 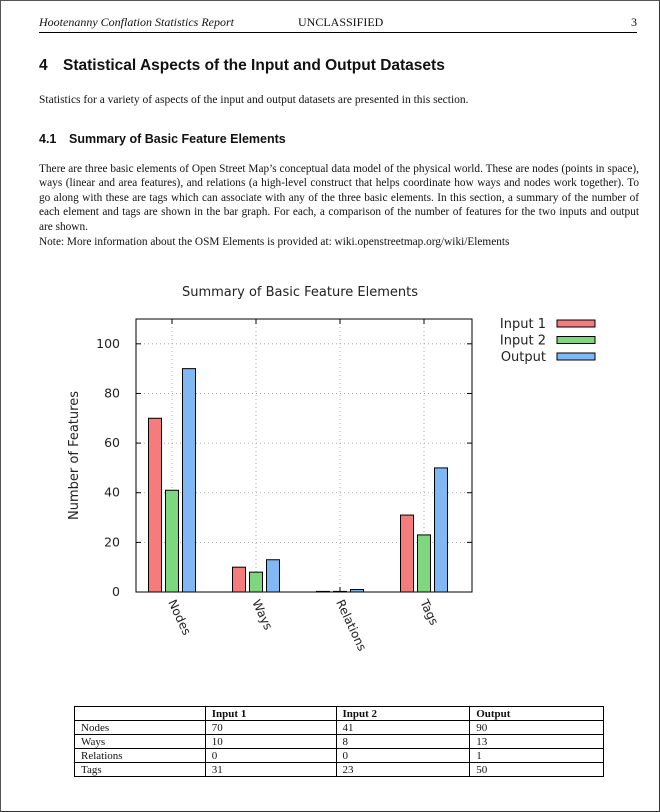 What do you see at coordinates (136, 22) in the screenshot?
I see `report-title: Hootenanny Conflation Statistics Report` at bounding box center [136, 22].